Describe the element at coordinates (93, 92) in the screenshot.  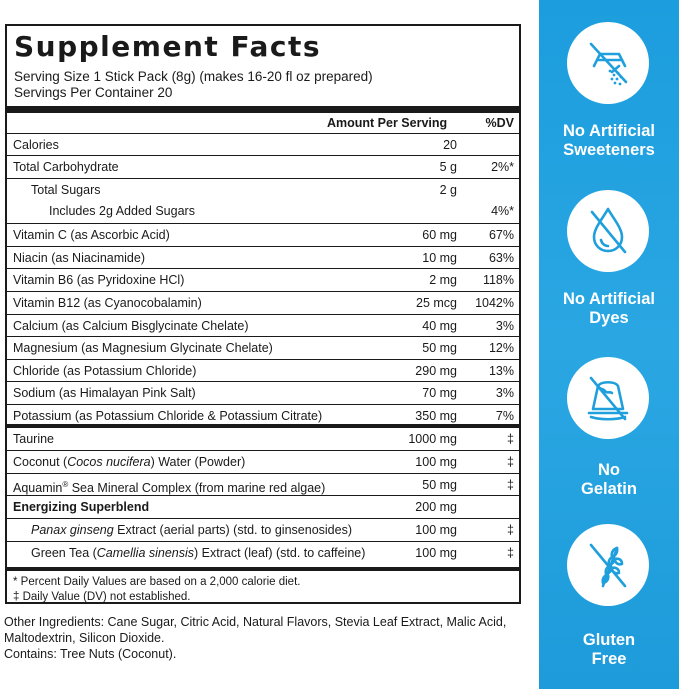
I see `servings-per-container: Servings Per Container 20` at that location.